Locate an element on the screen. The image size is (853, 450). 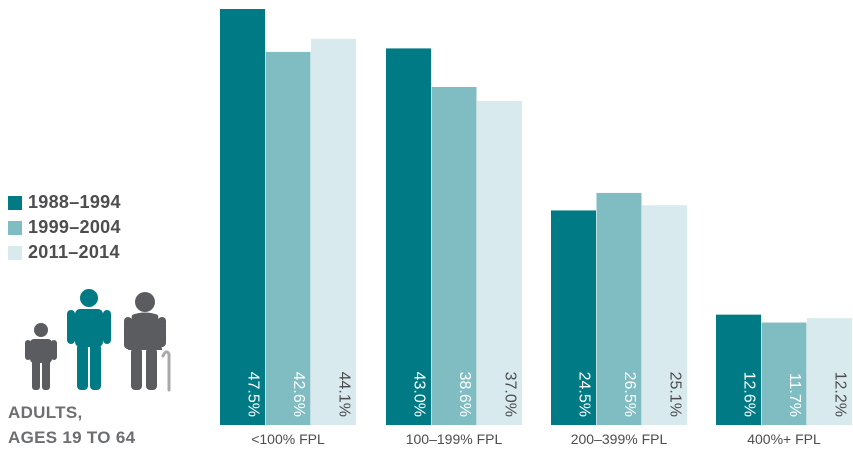
bar-value-label: 43.0% is located at coordinates (419, 394).